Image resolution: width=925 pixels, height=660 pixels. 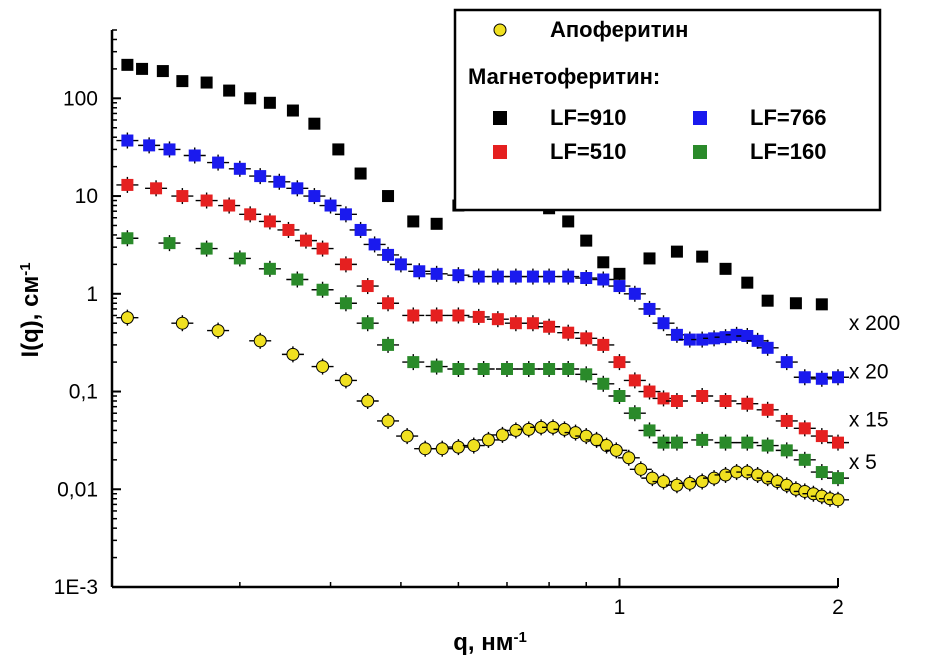 What do you see at coordinates (77, 489) in the screenshot?
I see `y-tick-label: 0,01` at bounding box center [77, 489].